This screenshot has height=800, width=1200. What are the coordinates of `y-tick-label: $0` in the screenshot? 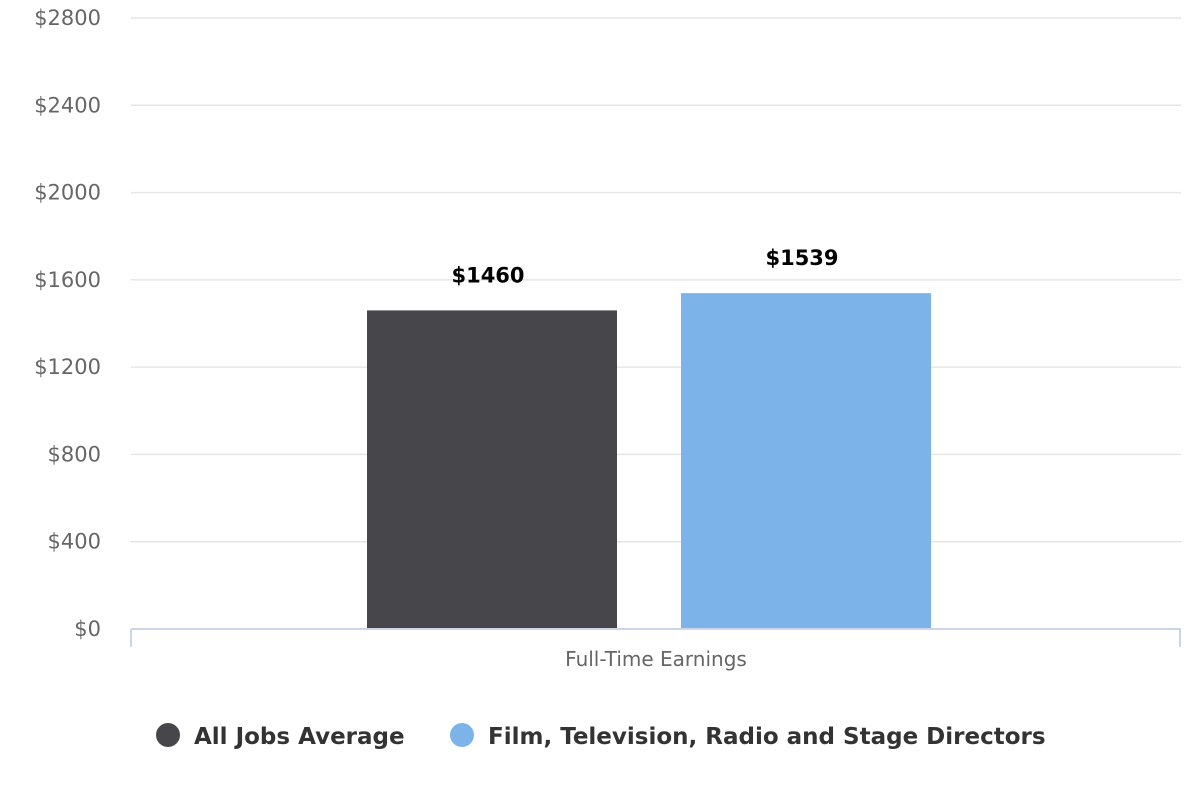 It's located at (87, 629).